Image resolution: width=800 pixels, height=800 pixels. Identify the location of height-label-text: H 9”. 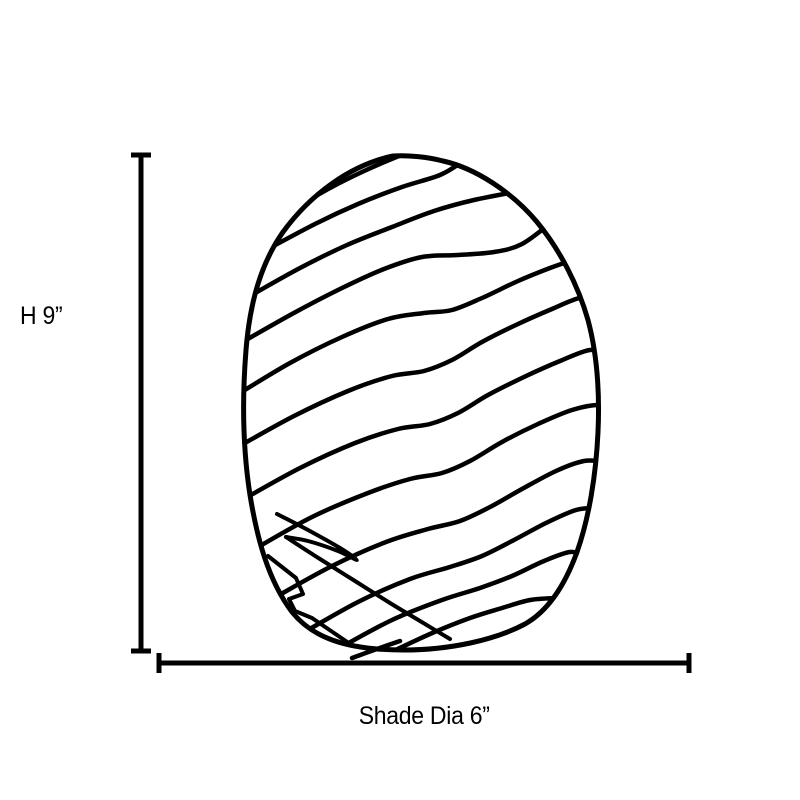
(41, 316).